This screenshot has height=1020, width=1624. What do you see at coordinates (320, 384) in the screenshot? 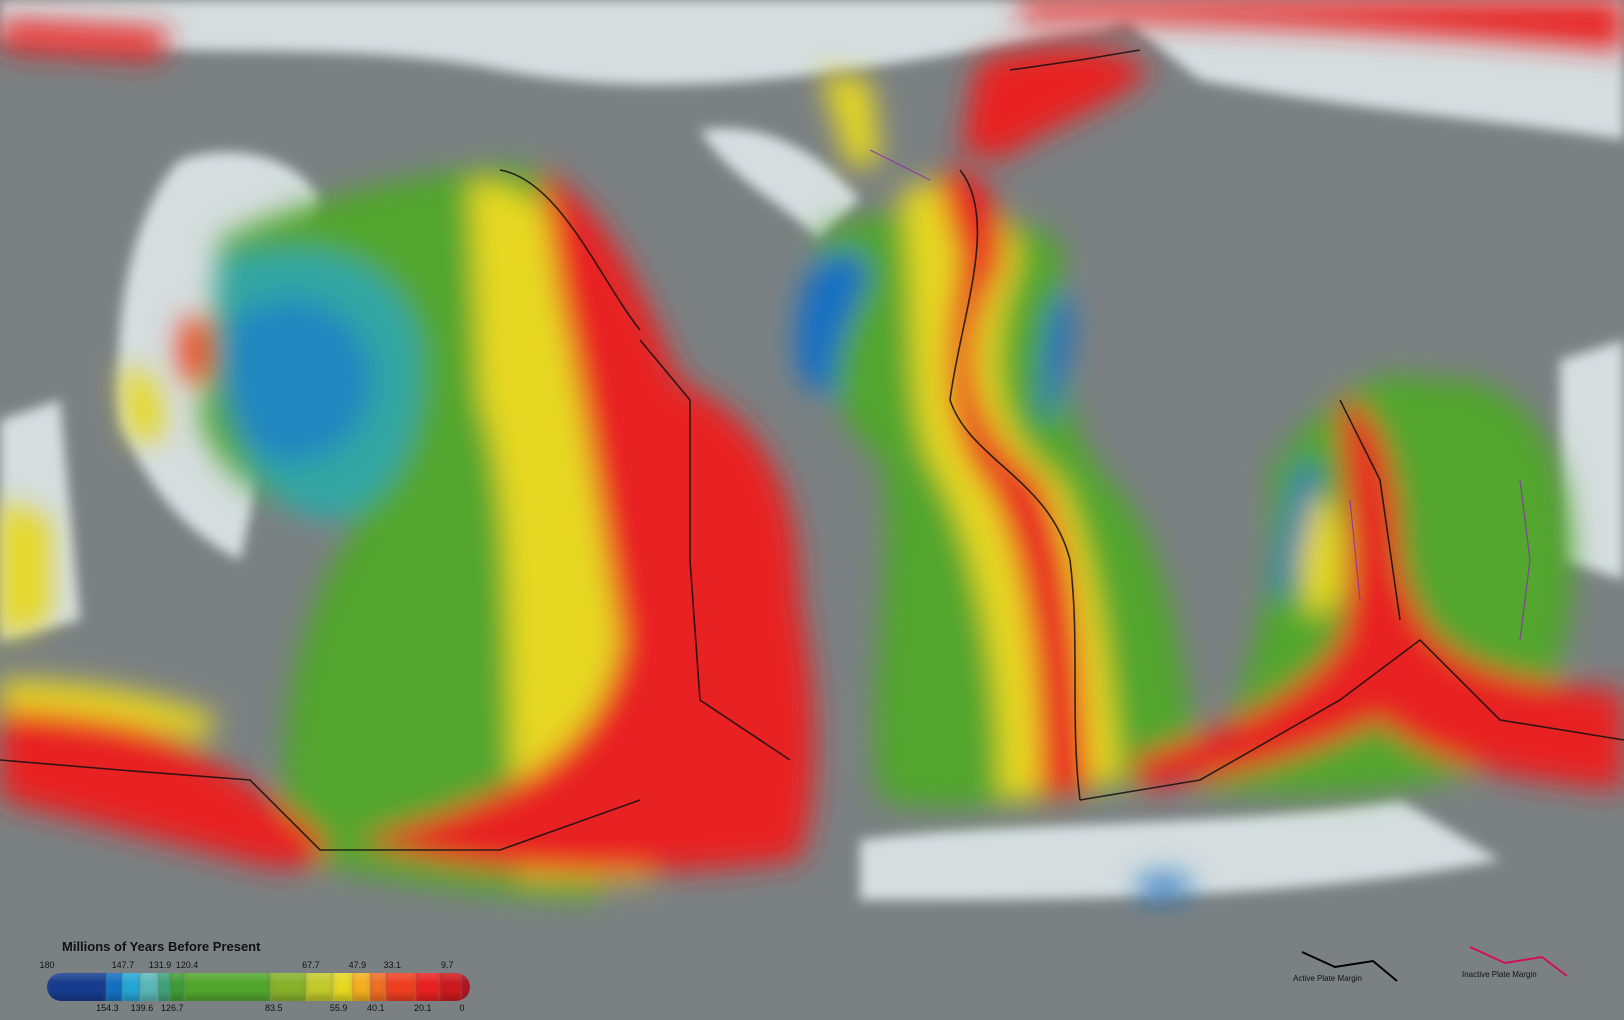
I see `pacific-blue-margin` at bounding box center [320, 384].